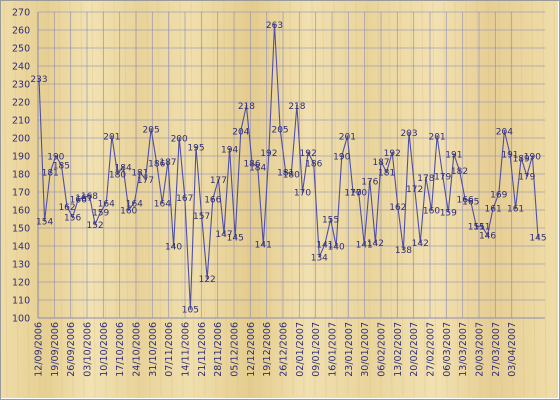 Image resolution: width=560 pixels, height=400 pixels. I want to click on data-label: 156, so click(72, 219).